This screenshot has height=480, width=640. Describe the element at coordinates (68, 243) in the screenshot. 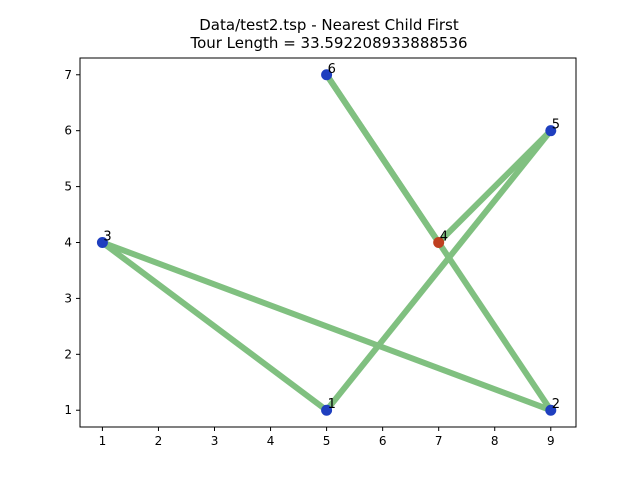

I see `y-tick-label-4: 4` at that location.